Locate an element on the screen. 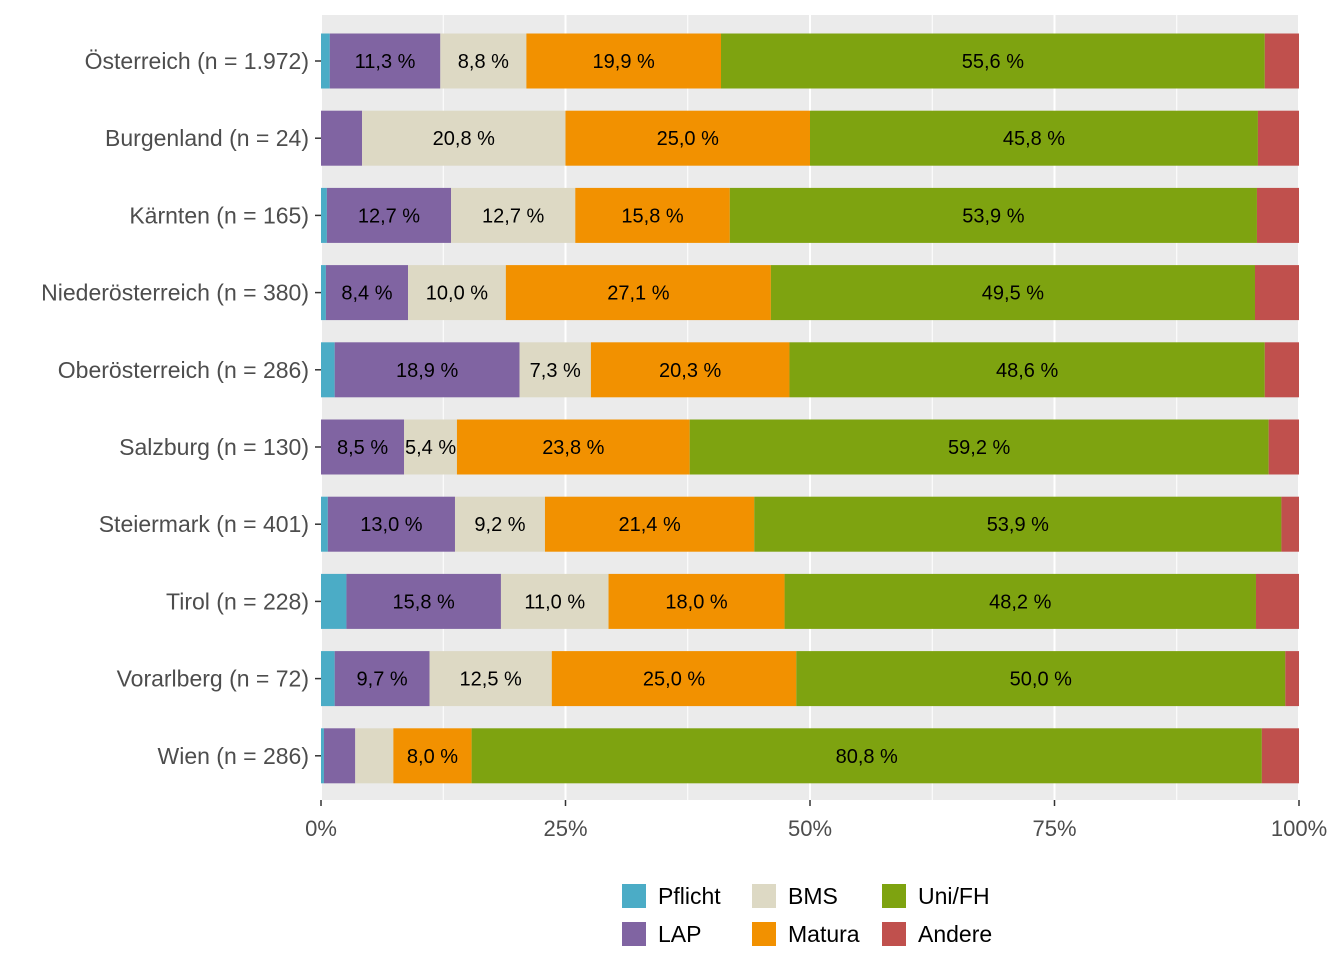 This screenshot has height=960, width=1344. bar-data-label: 20,3 % is located at coordinates (690, 371).